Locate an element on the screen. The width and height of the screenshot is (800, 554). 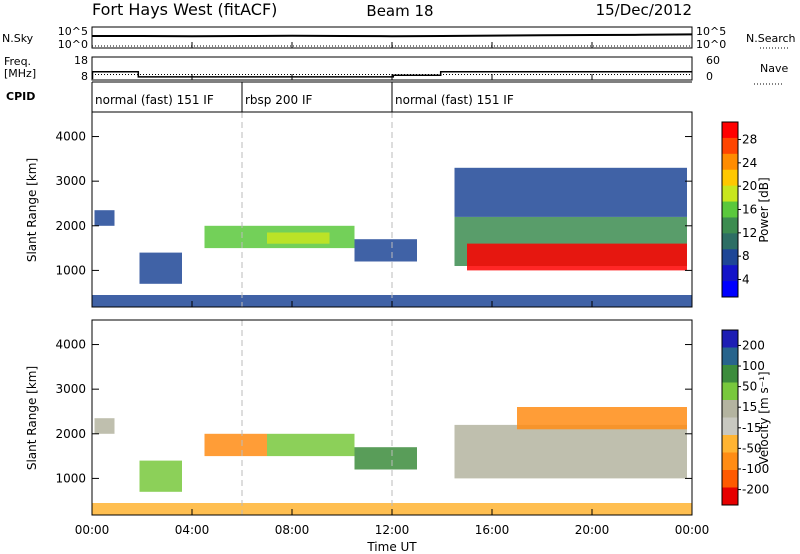
freq-tick-bottom: 8 is located at coordinates (84, 76).